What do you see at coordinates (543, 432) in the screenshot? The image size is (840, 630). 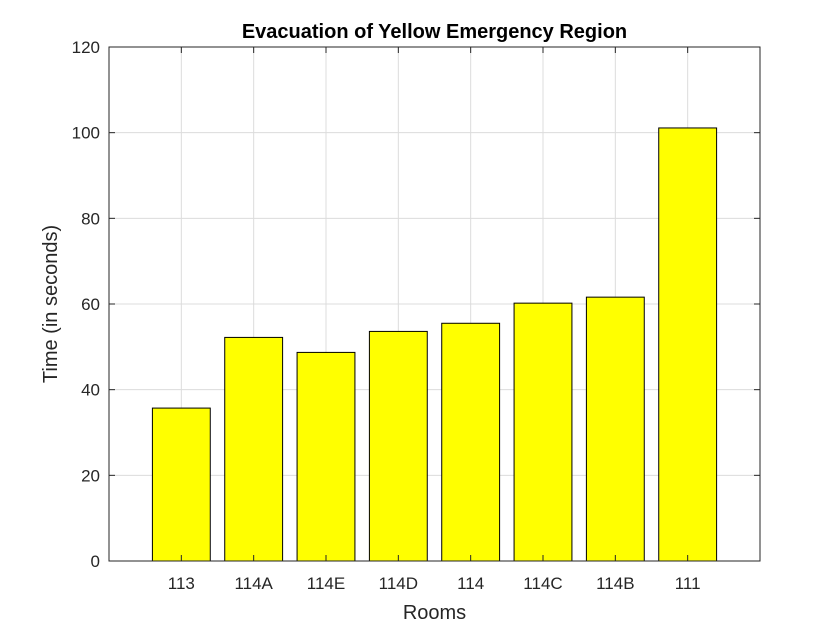 I see `bar-114c` at bounding box center [543, 432].